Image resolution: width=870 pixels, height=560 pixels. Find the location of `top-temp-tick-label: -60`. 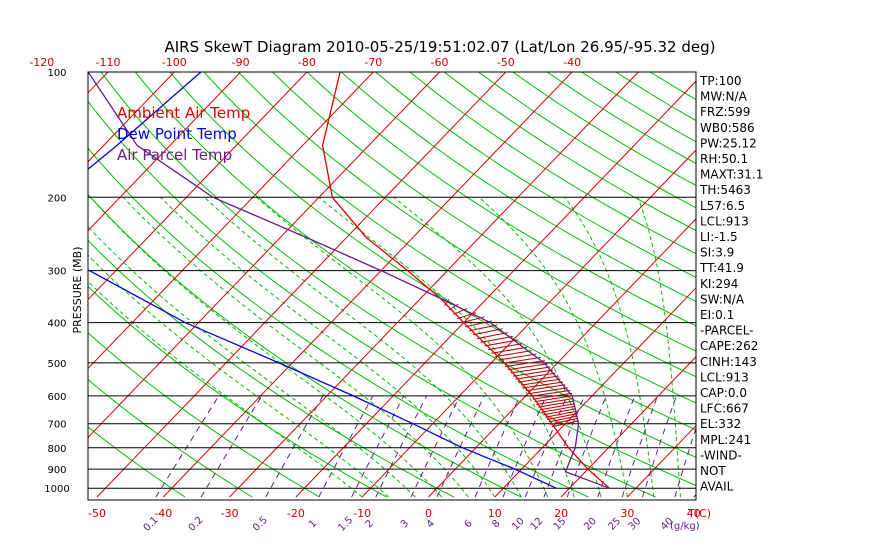

top-temp-tick-label: -60 is located at coordinates (440, 62).